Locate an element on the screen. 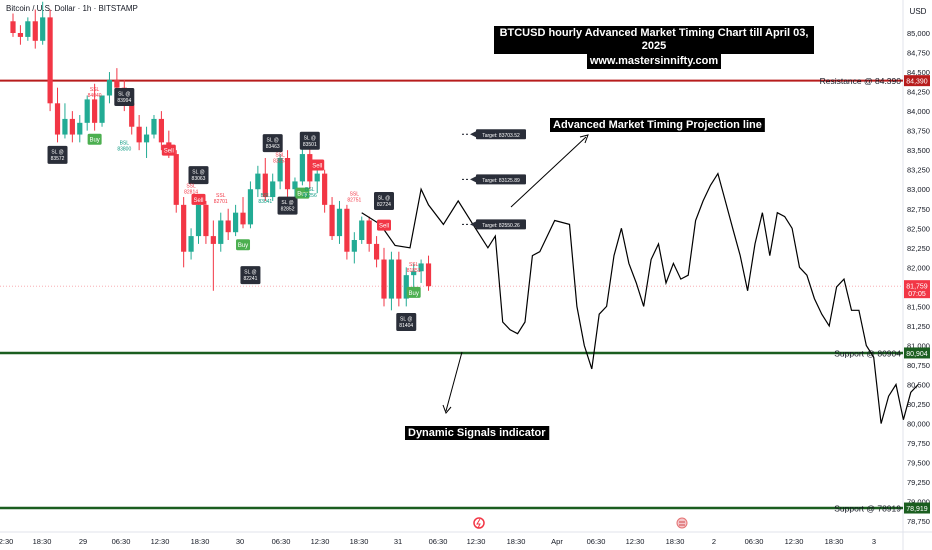  signals-arrow-line is located at coordinates (454, 381).